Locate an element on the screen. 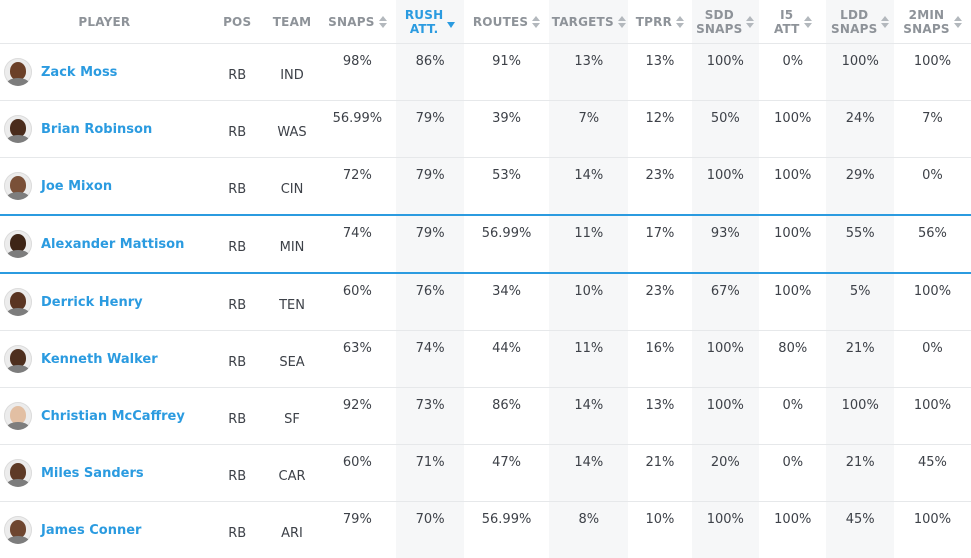 Image resolution: width=971 pixels, height=558 pixels. tprr-cell: 16% is located at coordinates (659, 359).